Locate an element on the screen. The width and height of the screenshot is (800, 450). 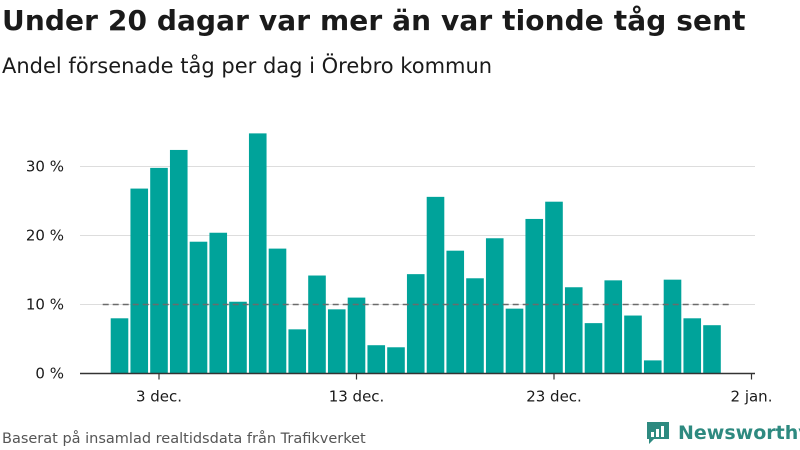
x-tick-label: 13 dec. is located at coordinates (357, 397).